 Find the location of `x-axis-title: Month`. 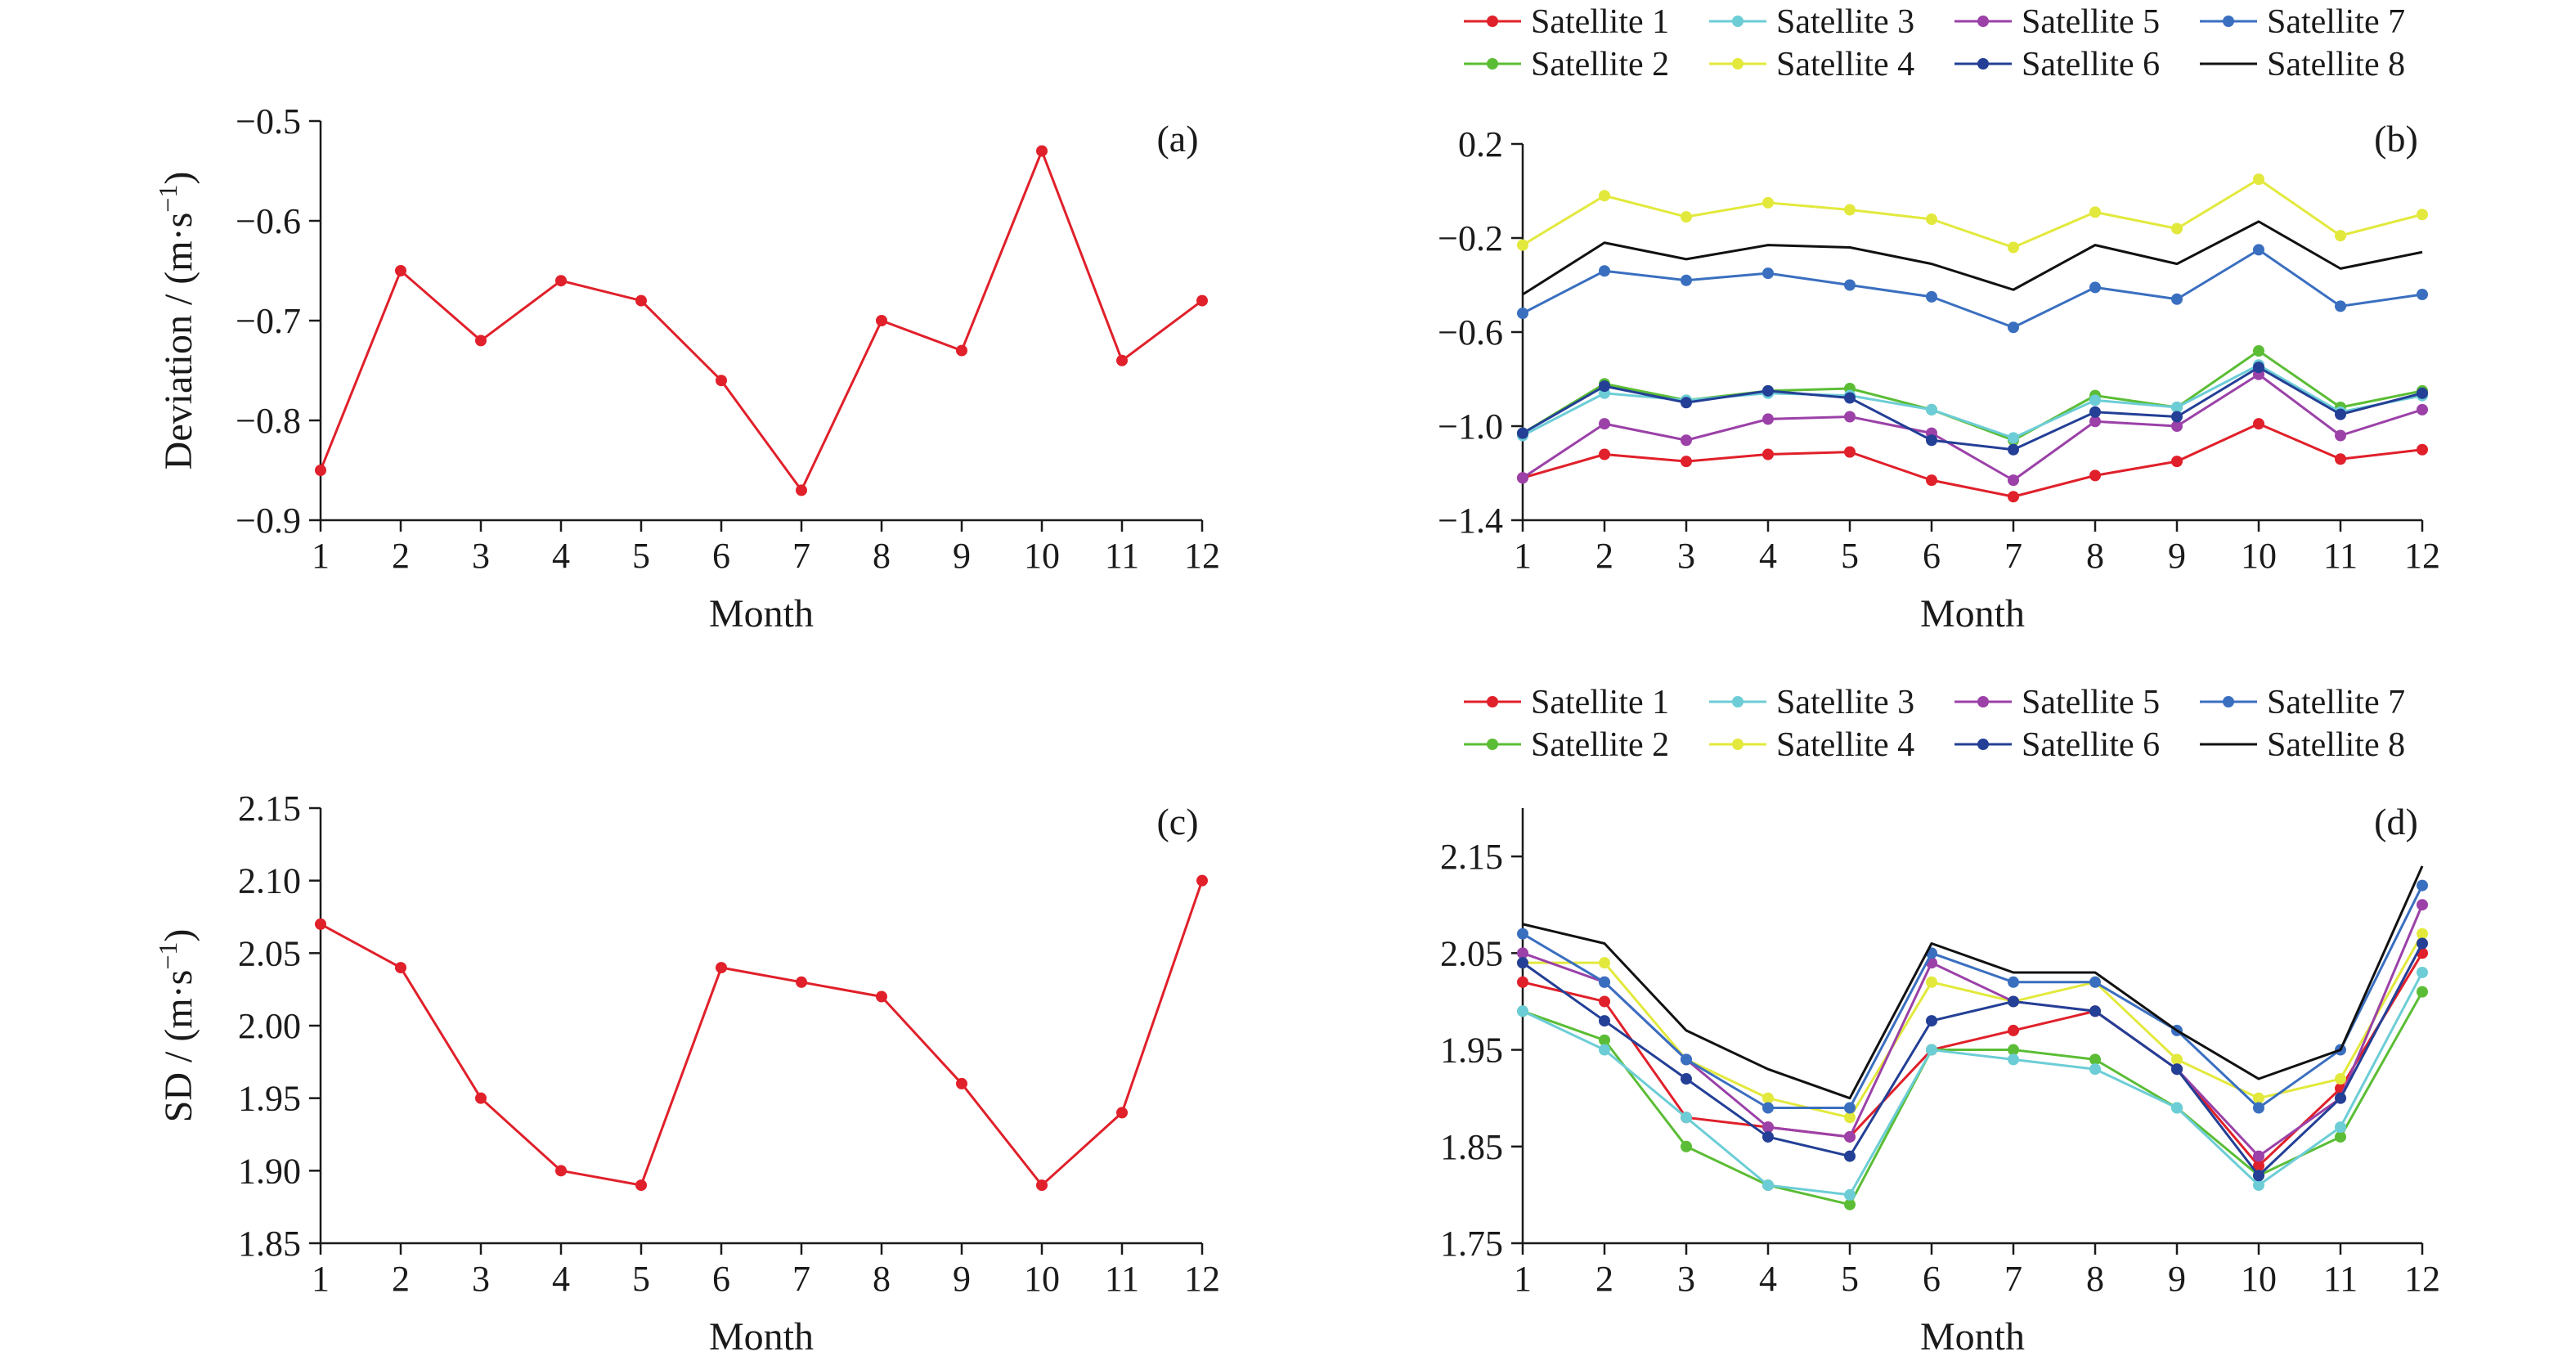

x-axis-title: Month is located at coordinates (1972, 614).